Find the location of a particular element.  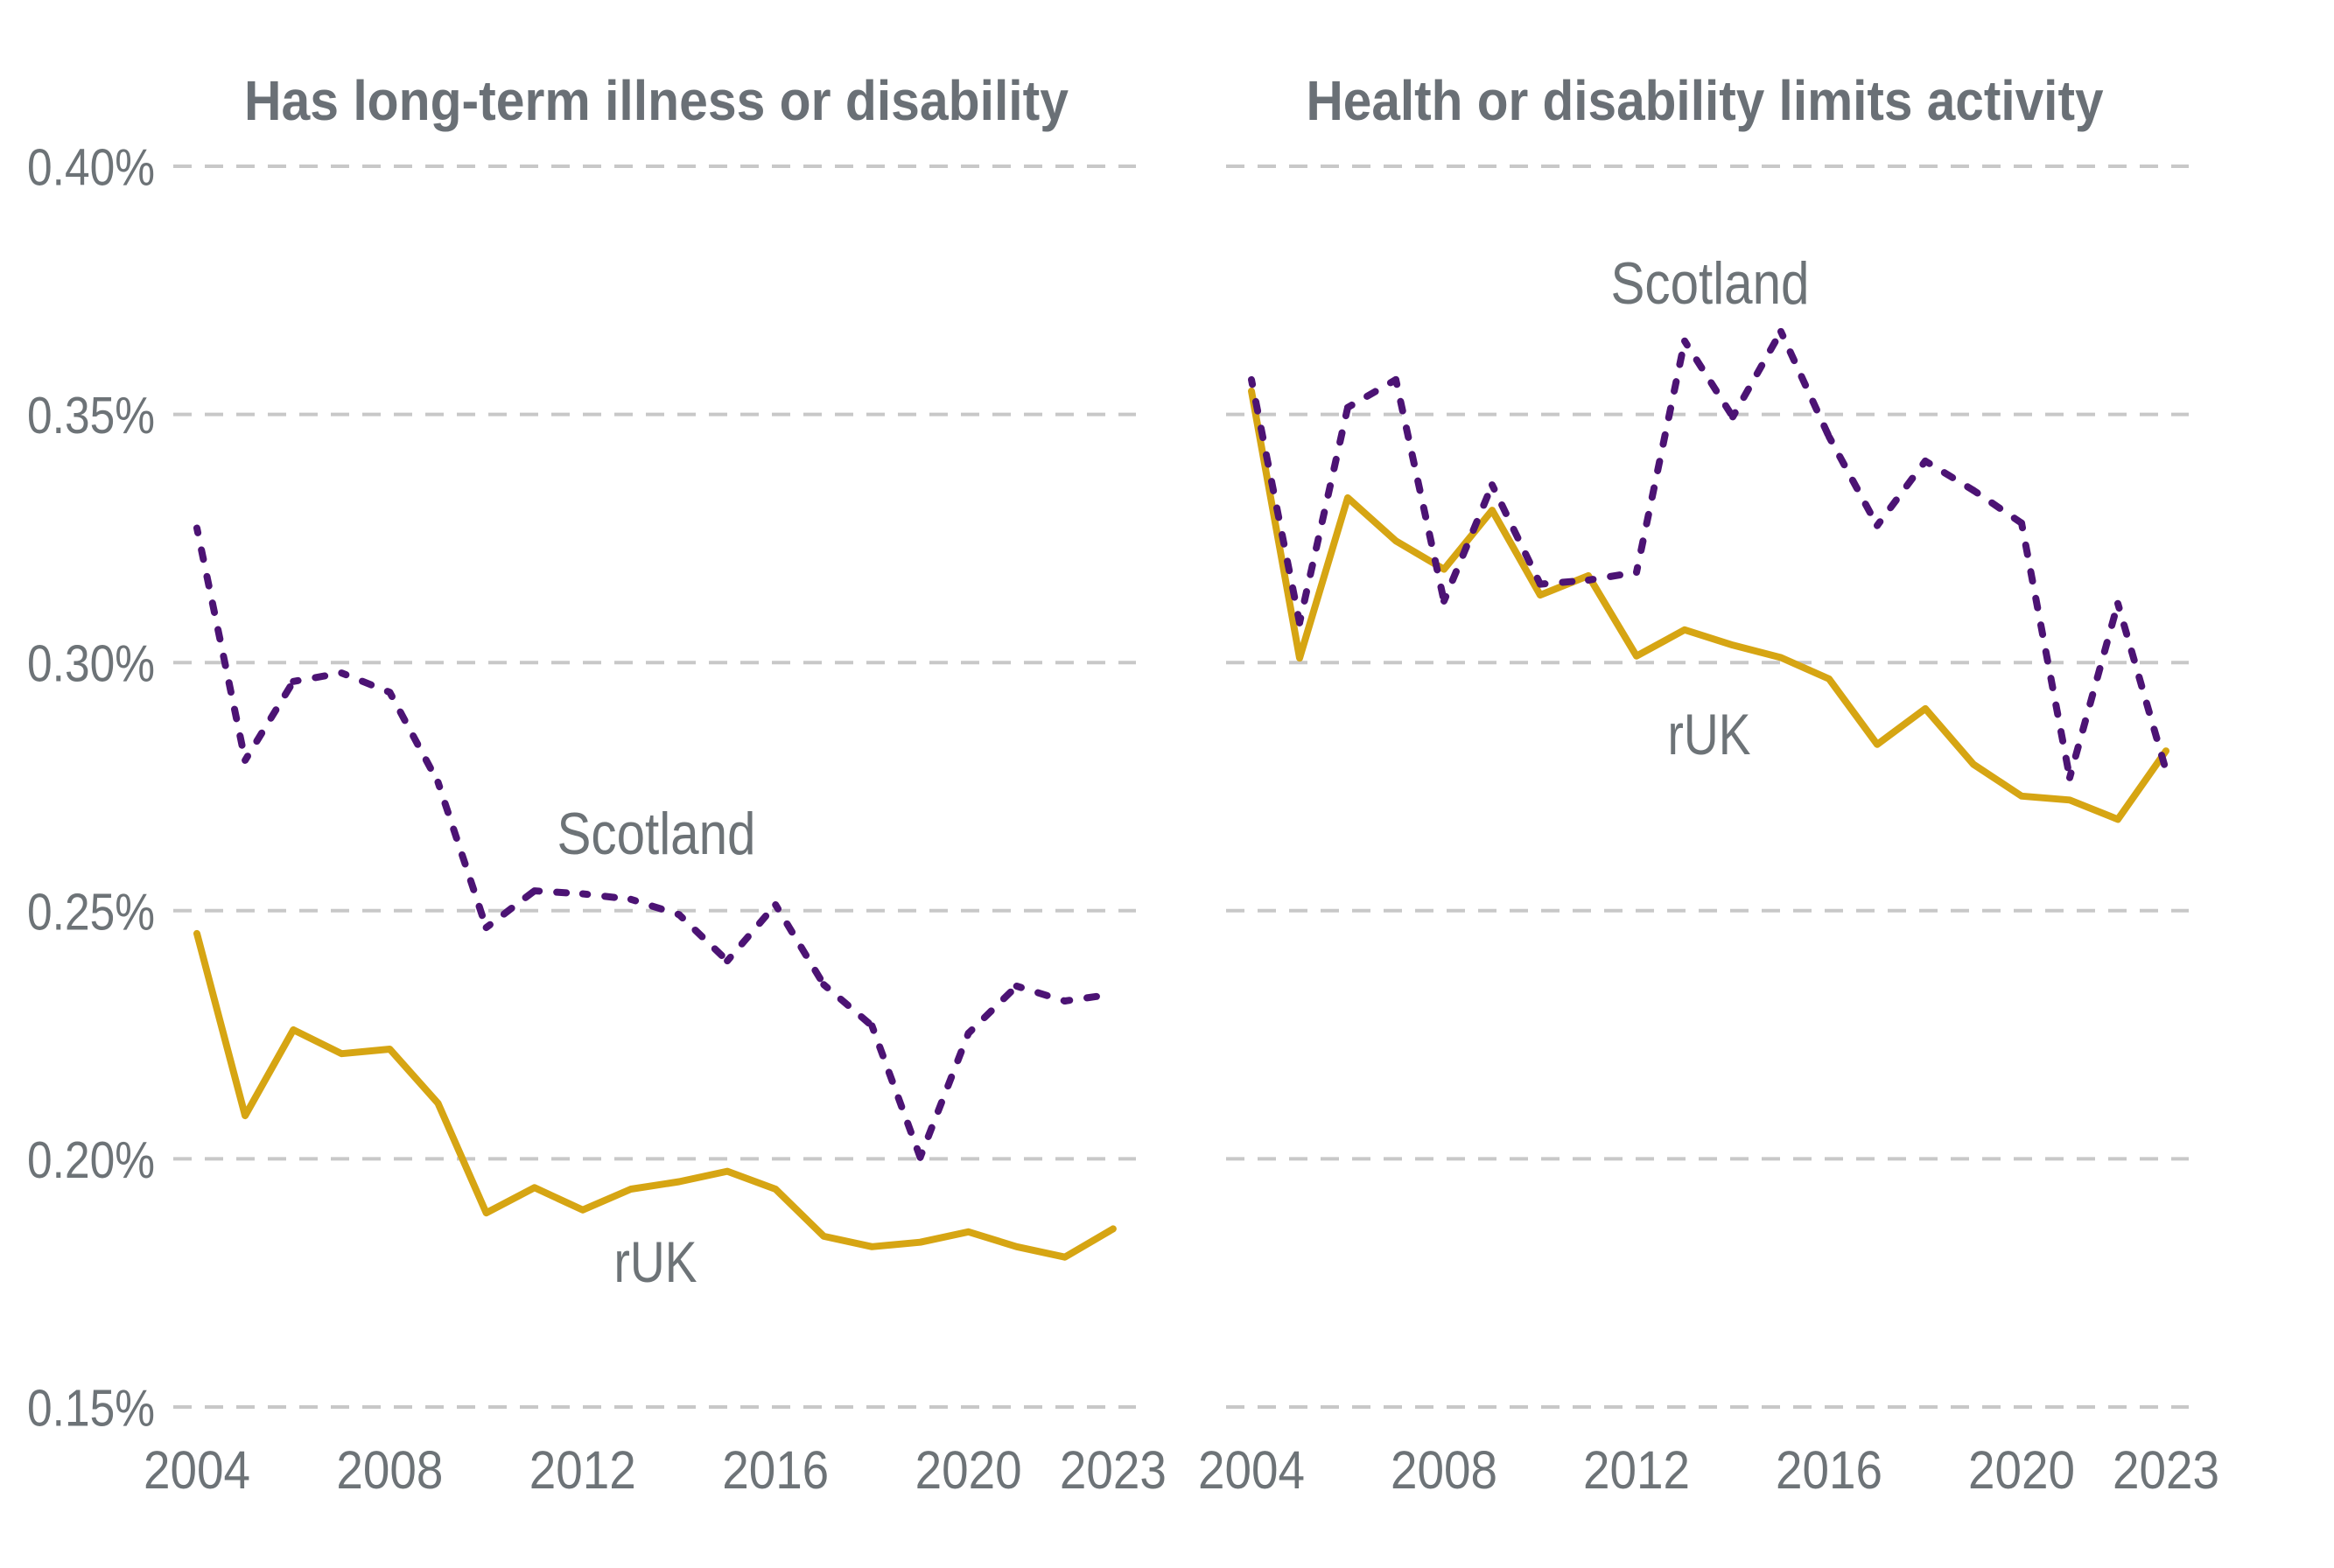

svg-text: 0.20% is located at coordinates (91, 1160).